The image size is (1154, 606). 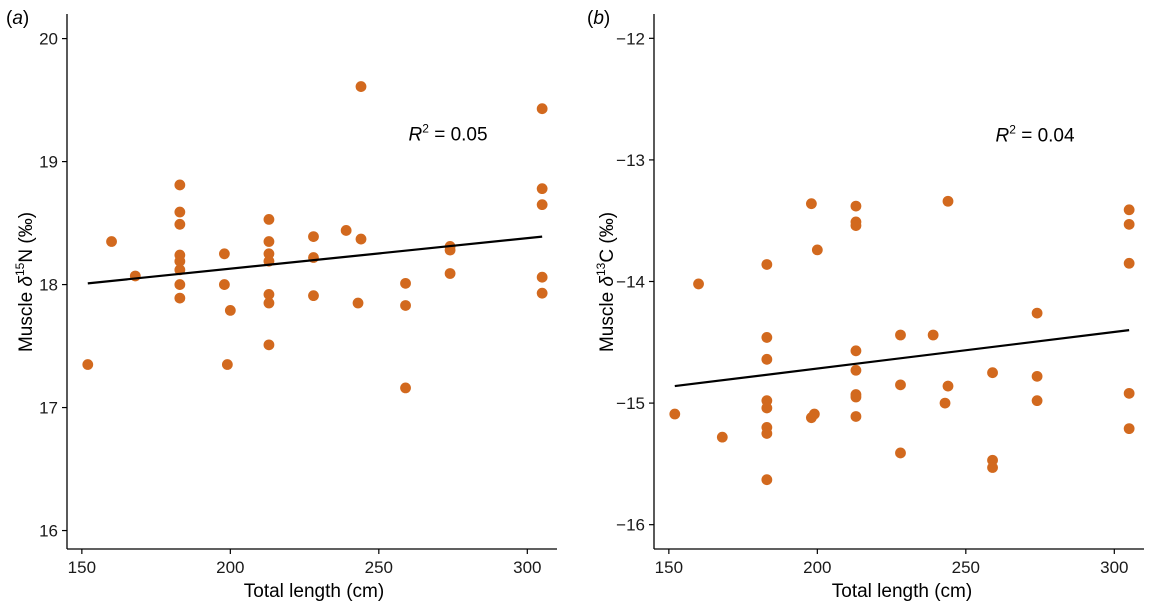 I want to click on panel-b-x-ticks: 150 200 250 300, so click(x=891, y=563).